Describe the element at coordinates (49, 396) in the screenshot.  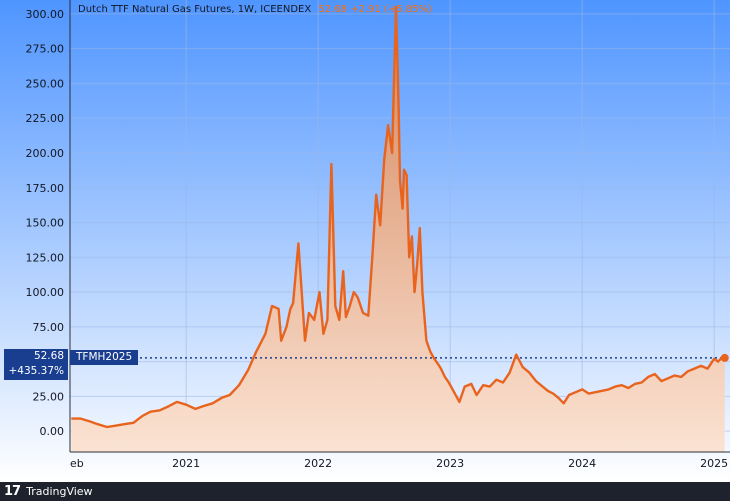
I see `y-tick-label: 25.00` at that location.